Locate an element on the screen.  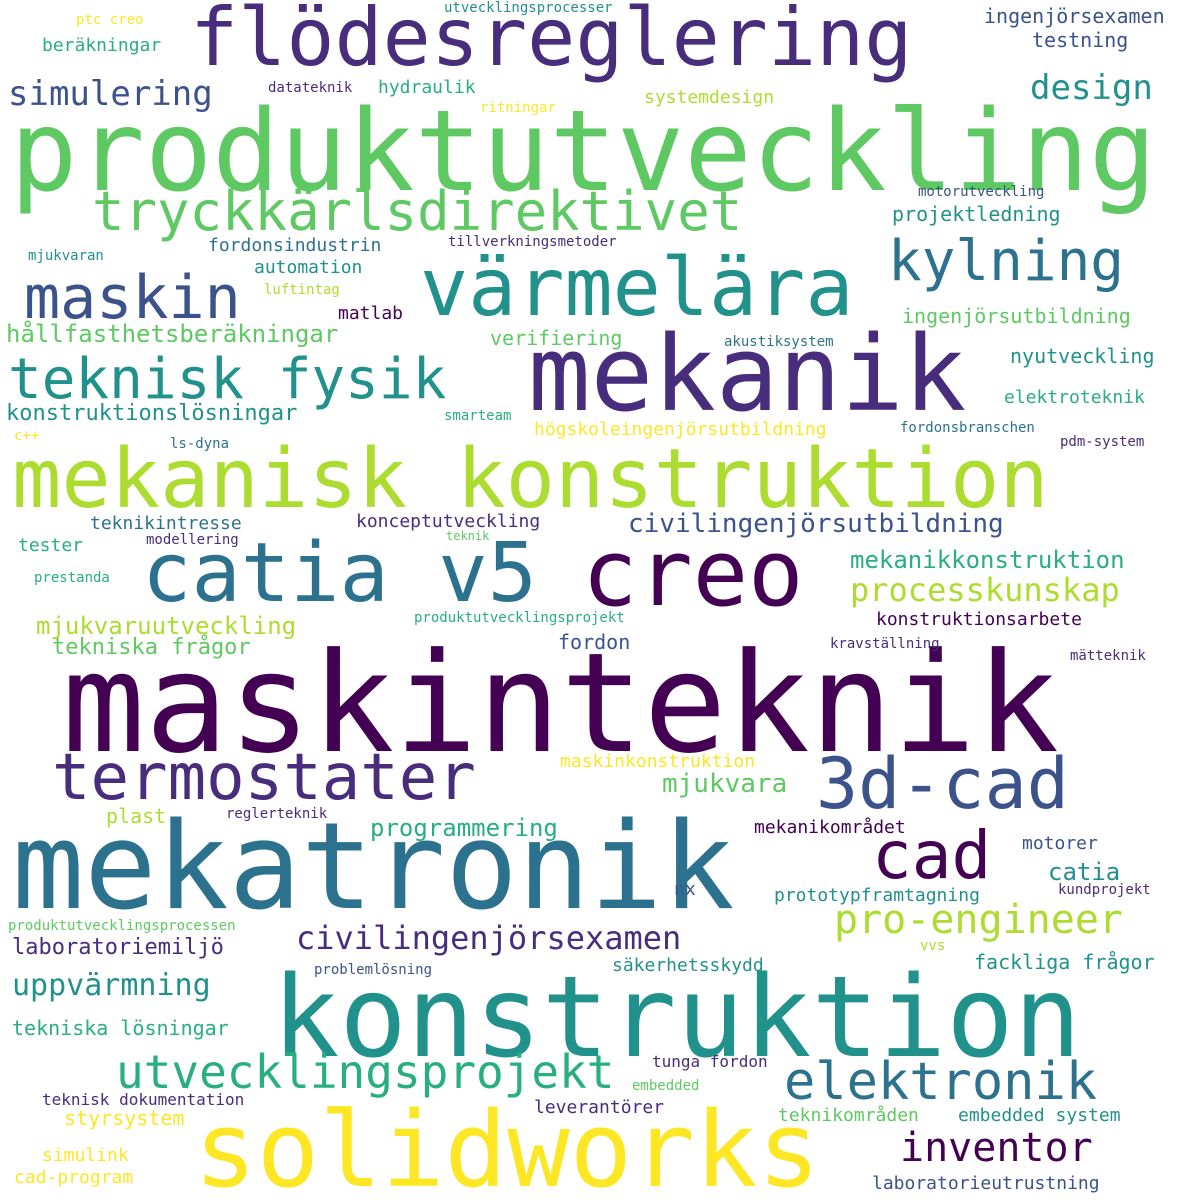
word-hallfasthetsberakningar: hållfasthetsberäkningar is located at coordinates (172, 334).